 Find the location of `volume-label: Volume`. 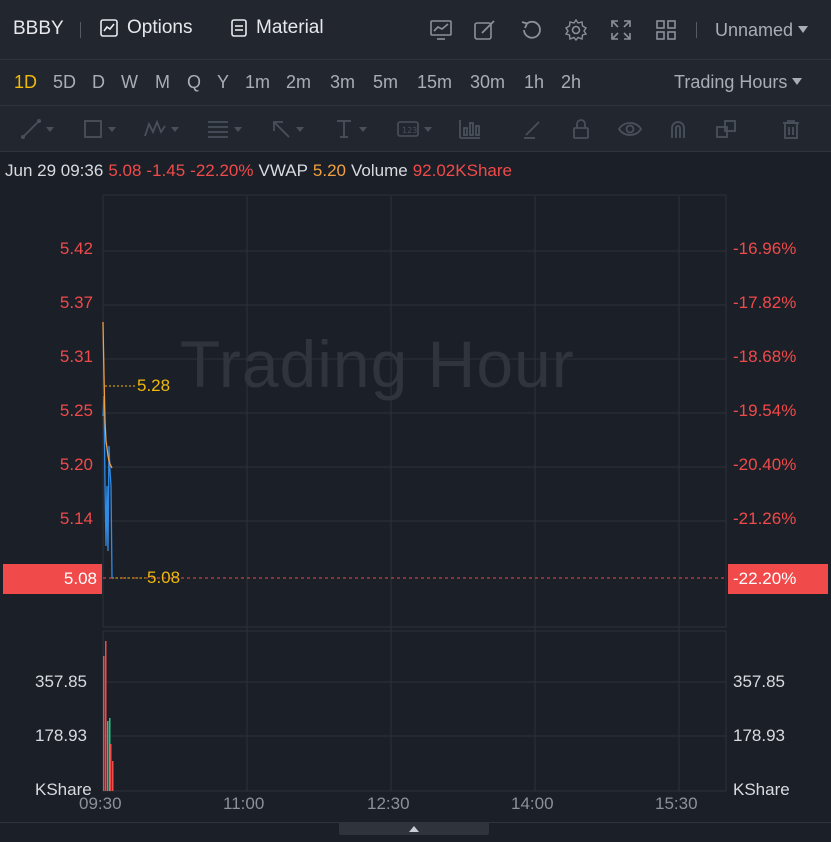

volume-label: Volume is located at coordinates (379, 170).